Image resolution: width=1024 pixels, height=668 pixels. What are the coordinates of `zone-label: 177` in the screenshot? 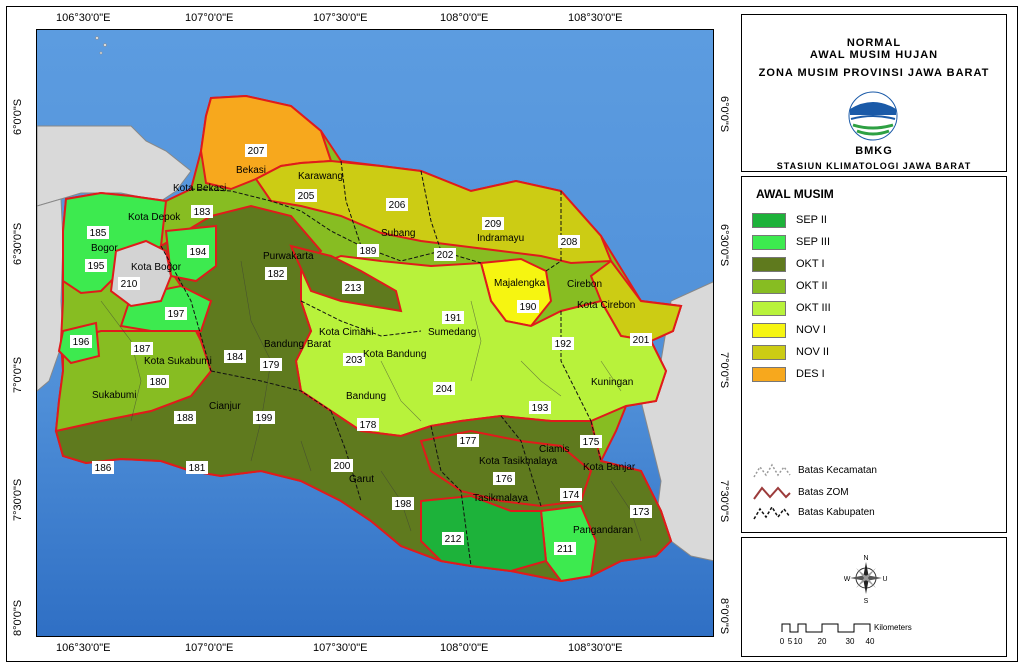 It's located at (468, 440).